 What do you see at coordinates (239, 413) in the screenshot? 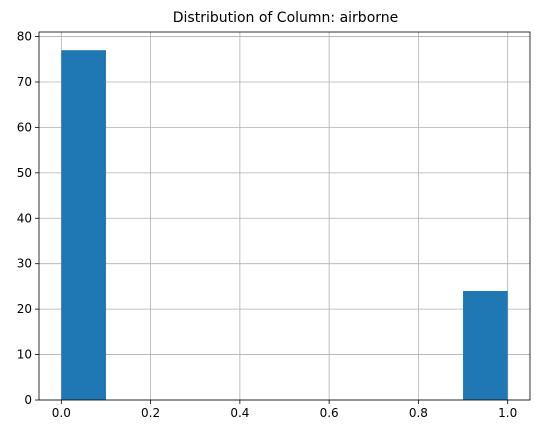
I see `x-tick-label: 0.4` at bounding box center [239, 413].